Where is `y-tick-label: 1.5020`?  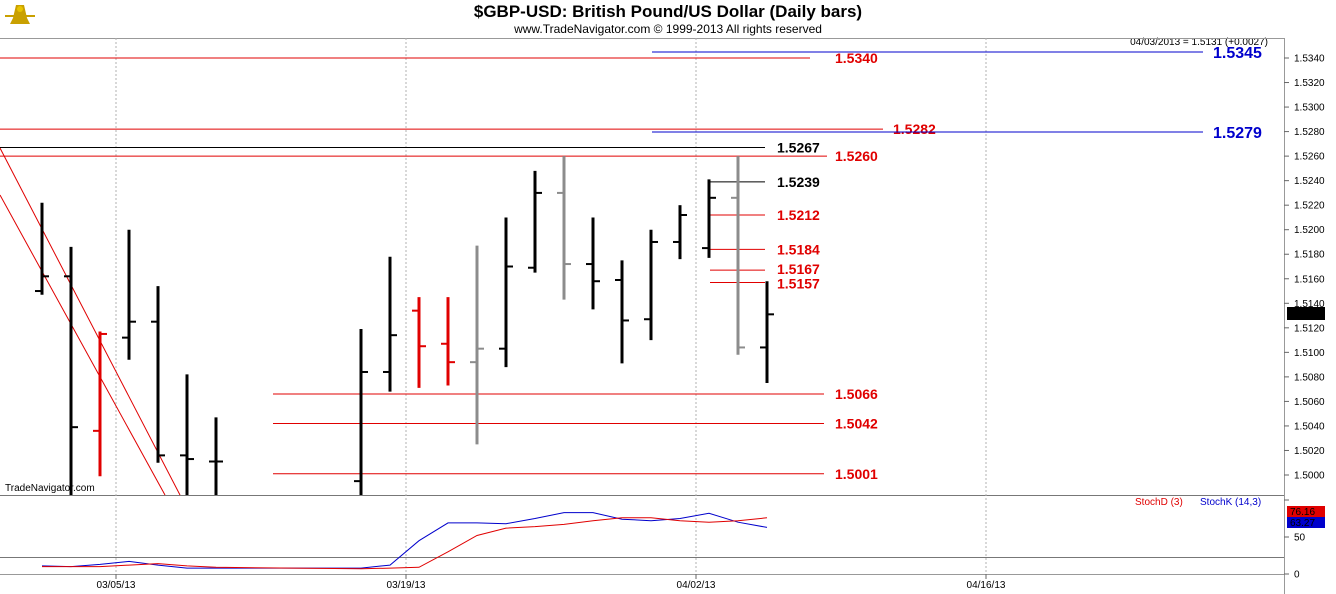
y-tick-label: 1.5020 is located at coordinates (1309, 451).